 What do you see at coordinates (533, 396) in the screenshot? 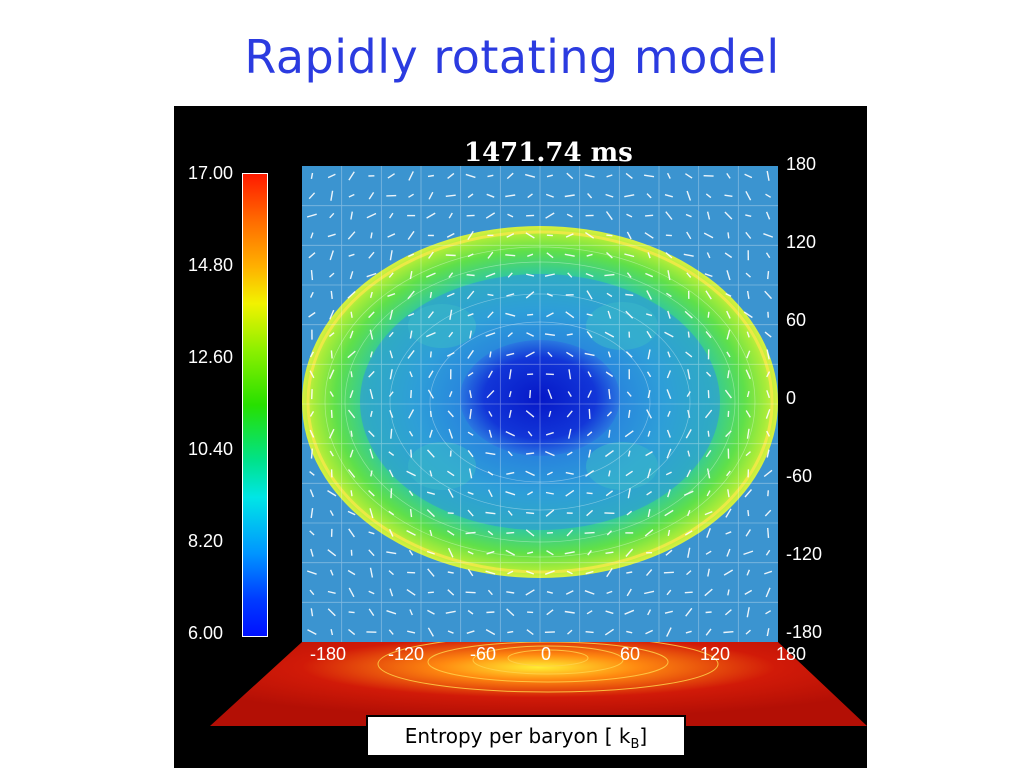
I see `turbulent-structures` at bounding box center [533, 396].